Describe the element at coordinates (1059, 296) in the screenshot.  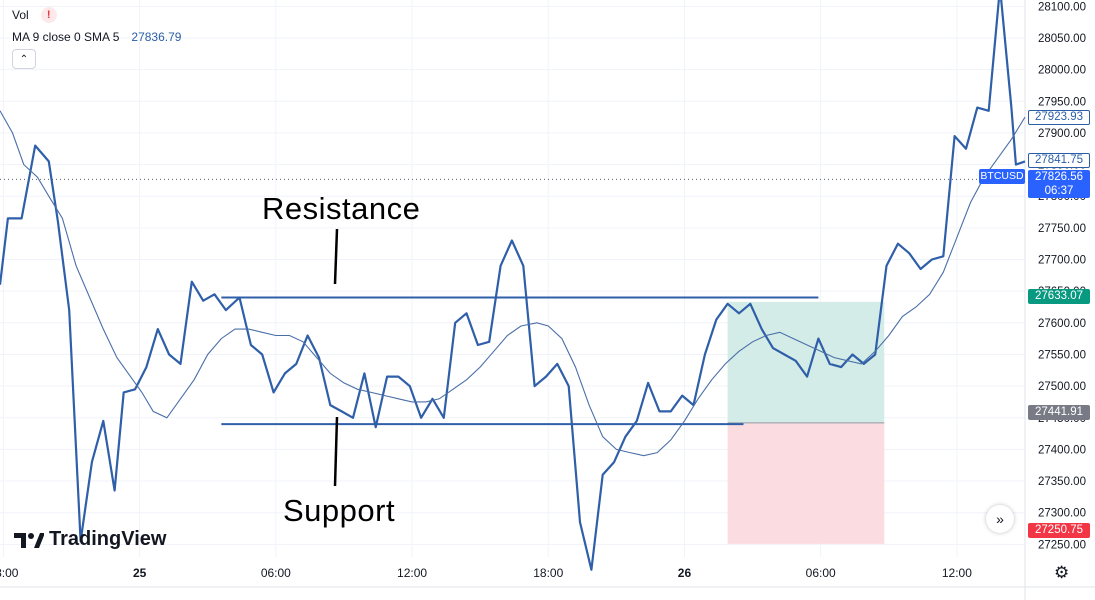
I see `target-price-tag: 27633.07` at that location.